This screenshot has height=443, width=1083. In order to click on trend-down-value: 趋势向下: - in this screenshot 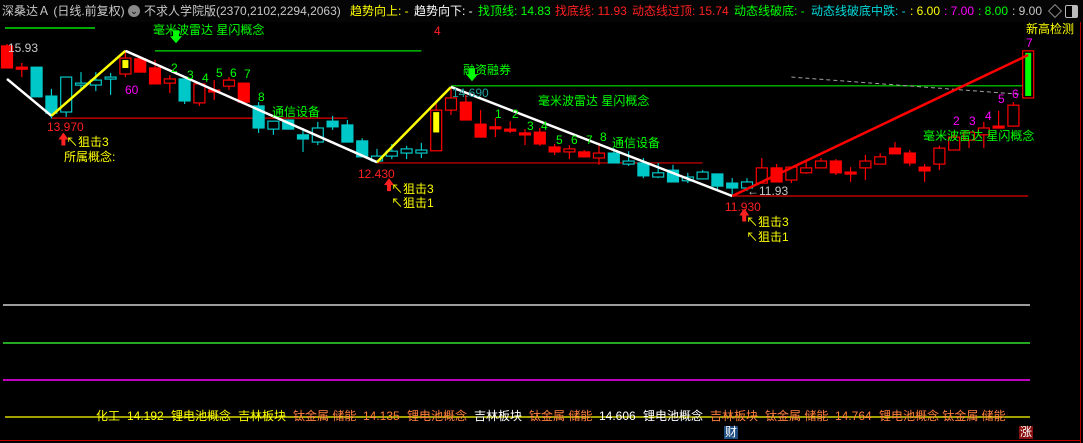, I will do `click(443, 11)`.